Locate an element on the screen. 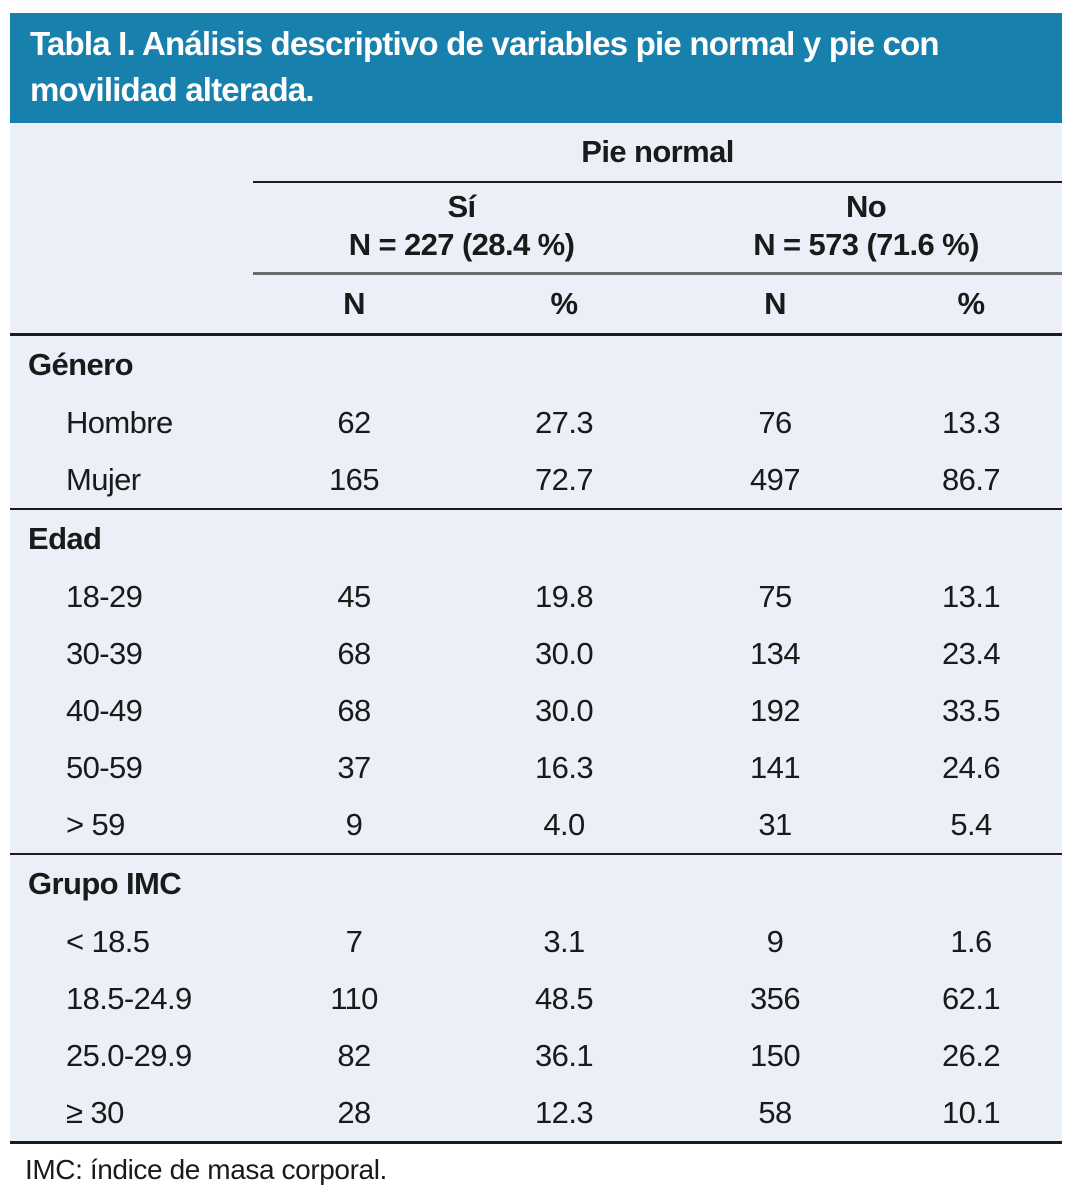  row-label: 30-39 is located at coordinates (104, 653).